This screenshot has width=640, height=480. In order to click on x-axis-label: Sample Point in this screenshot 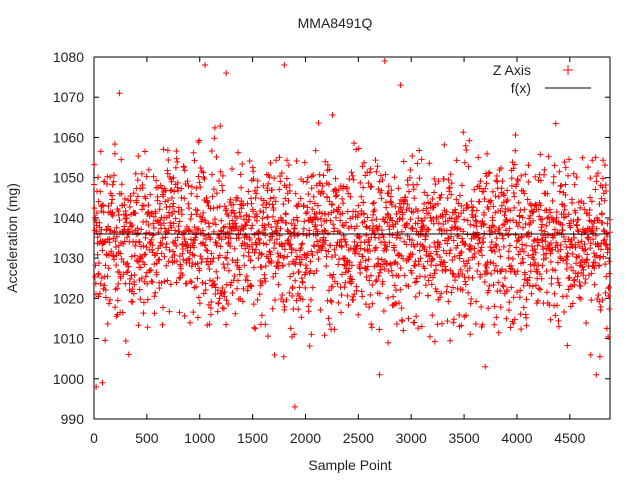, I will do `click(349, 465)`.